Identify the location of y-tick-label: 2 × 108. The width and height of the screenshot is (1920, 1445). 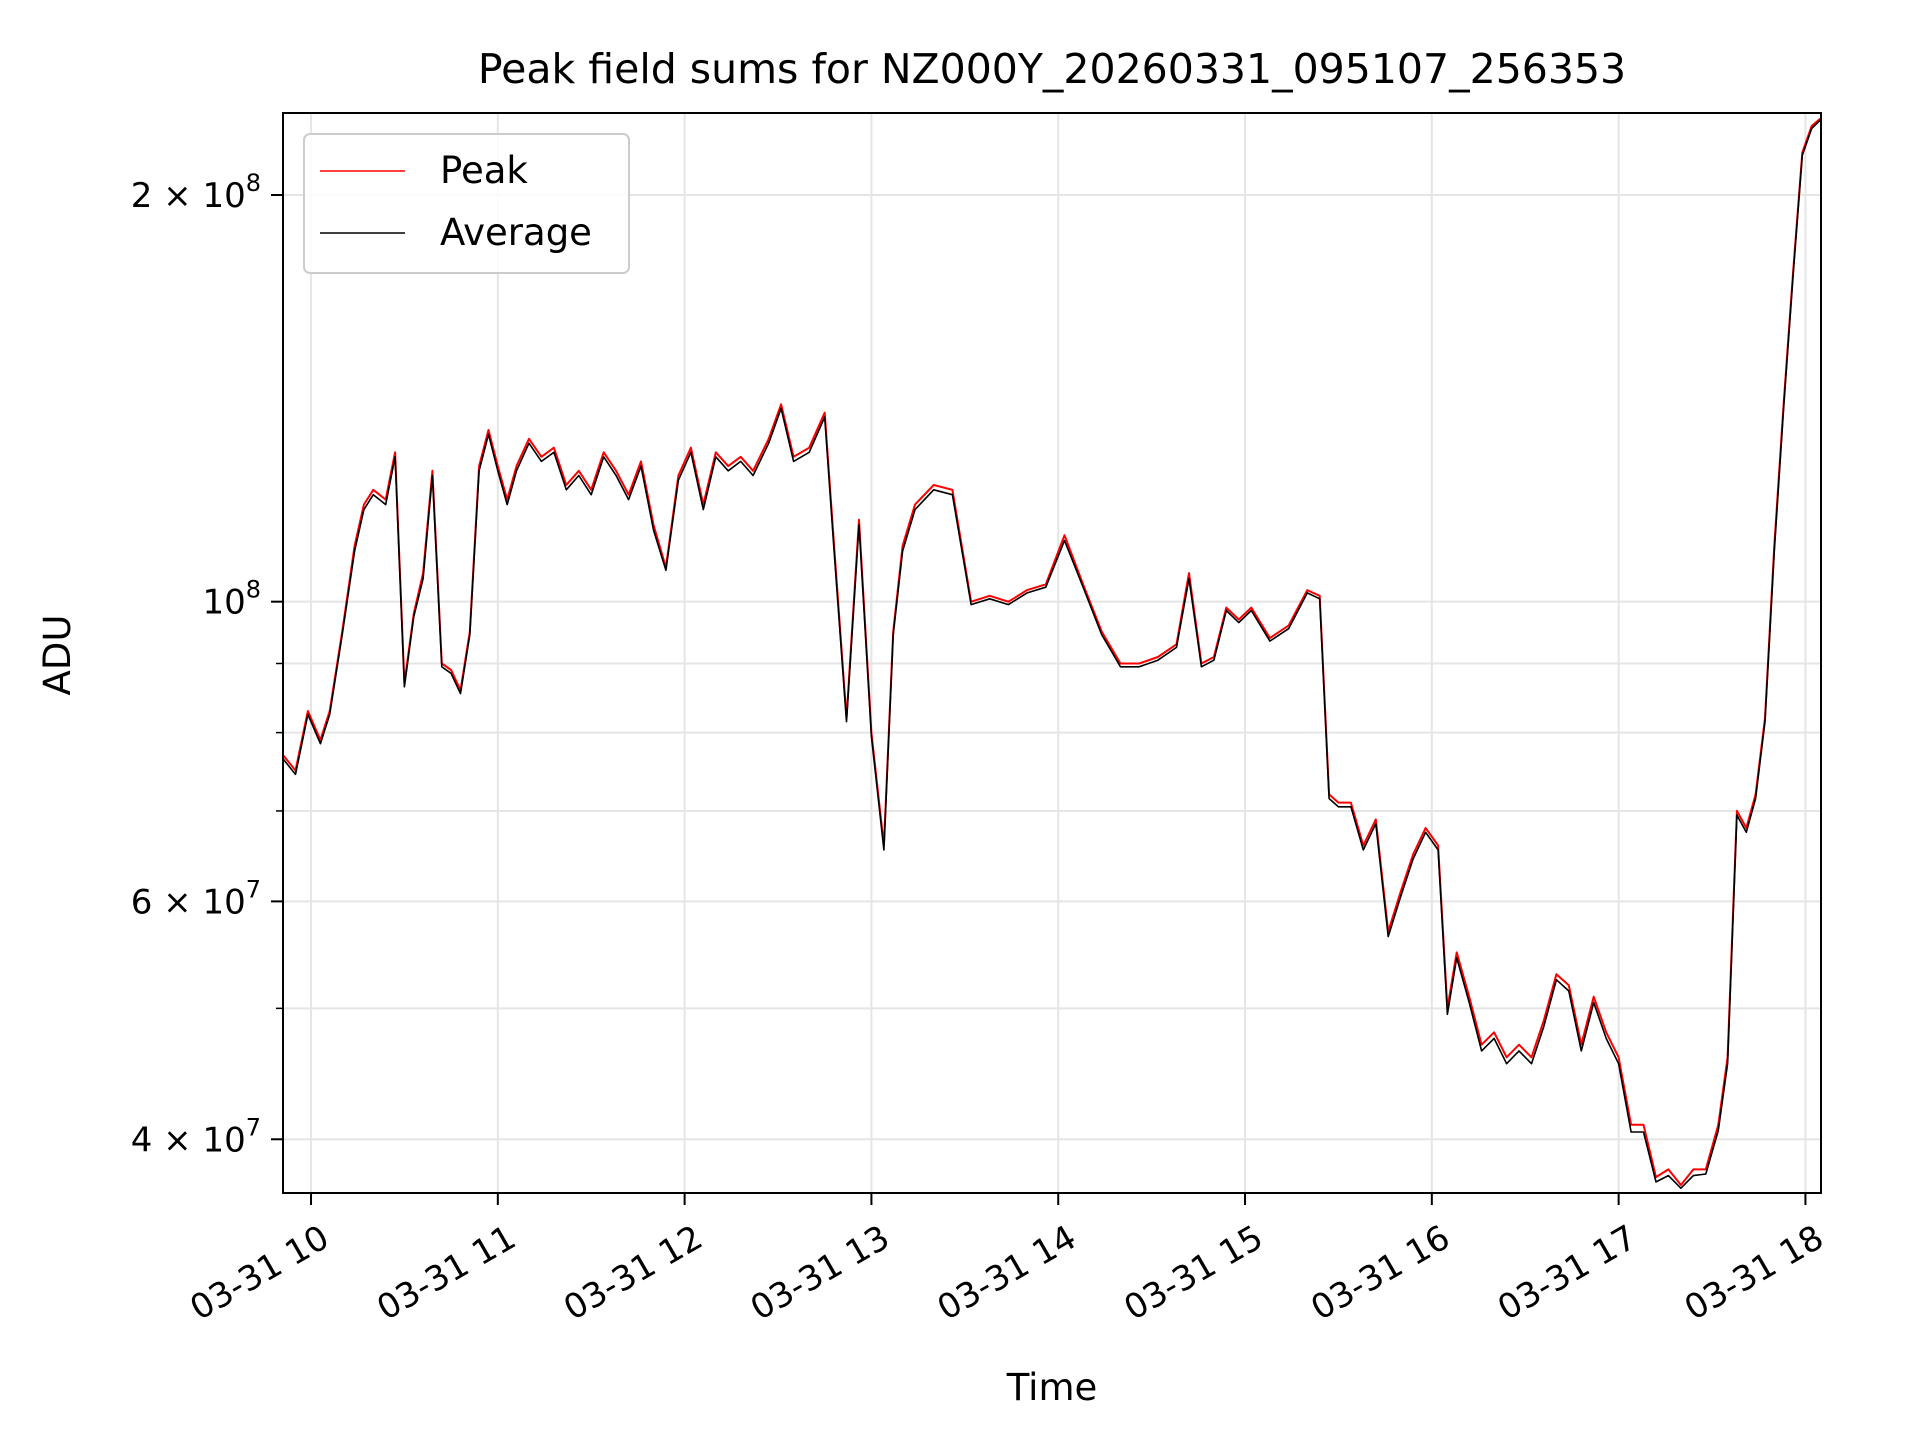
(196, 192).